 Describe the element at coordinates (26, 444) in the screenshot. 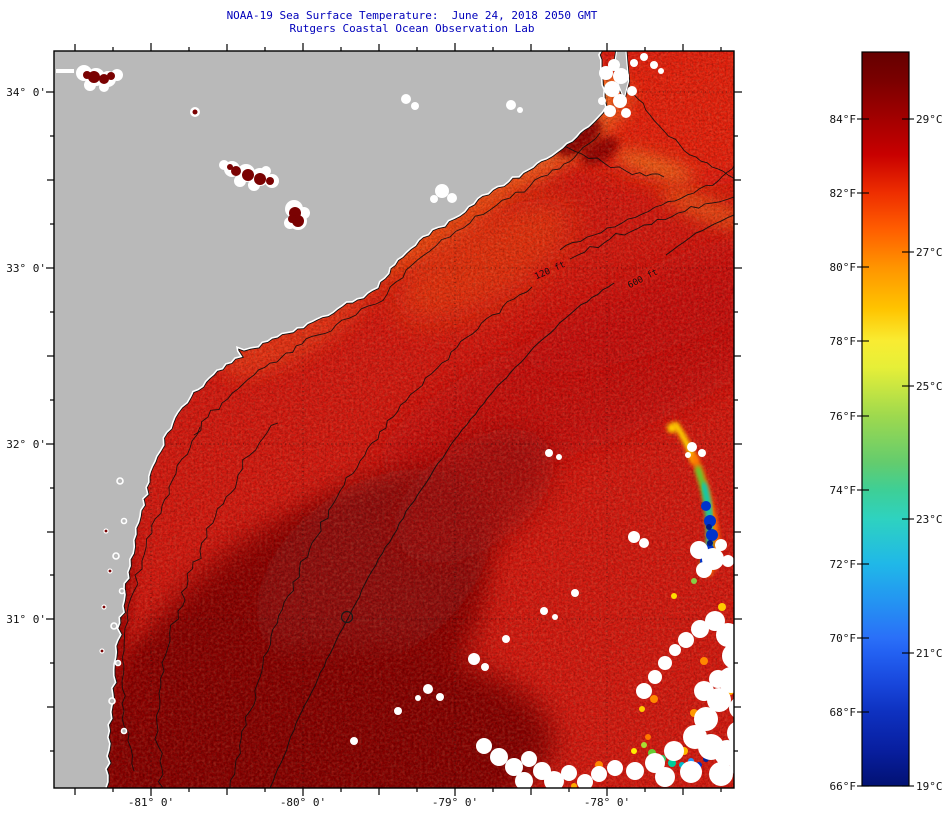

I see `lat-label-32: 32° 0'` at that location.